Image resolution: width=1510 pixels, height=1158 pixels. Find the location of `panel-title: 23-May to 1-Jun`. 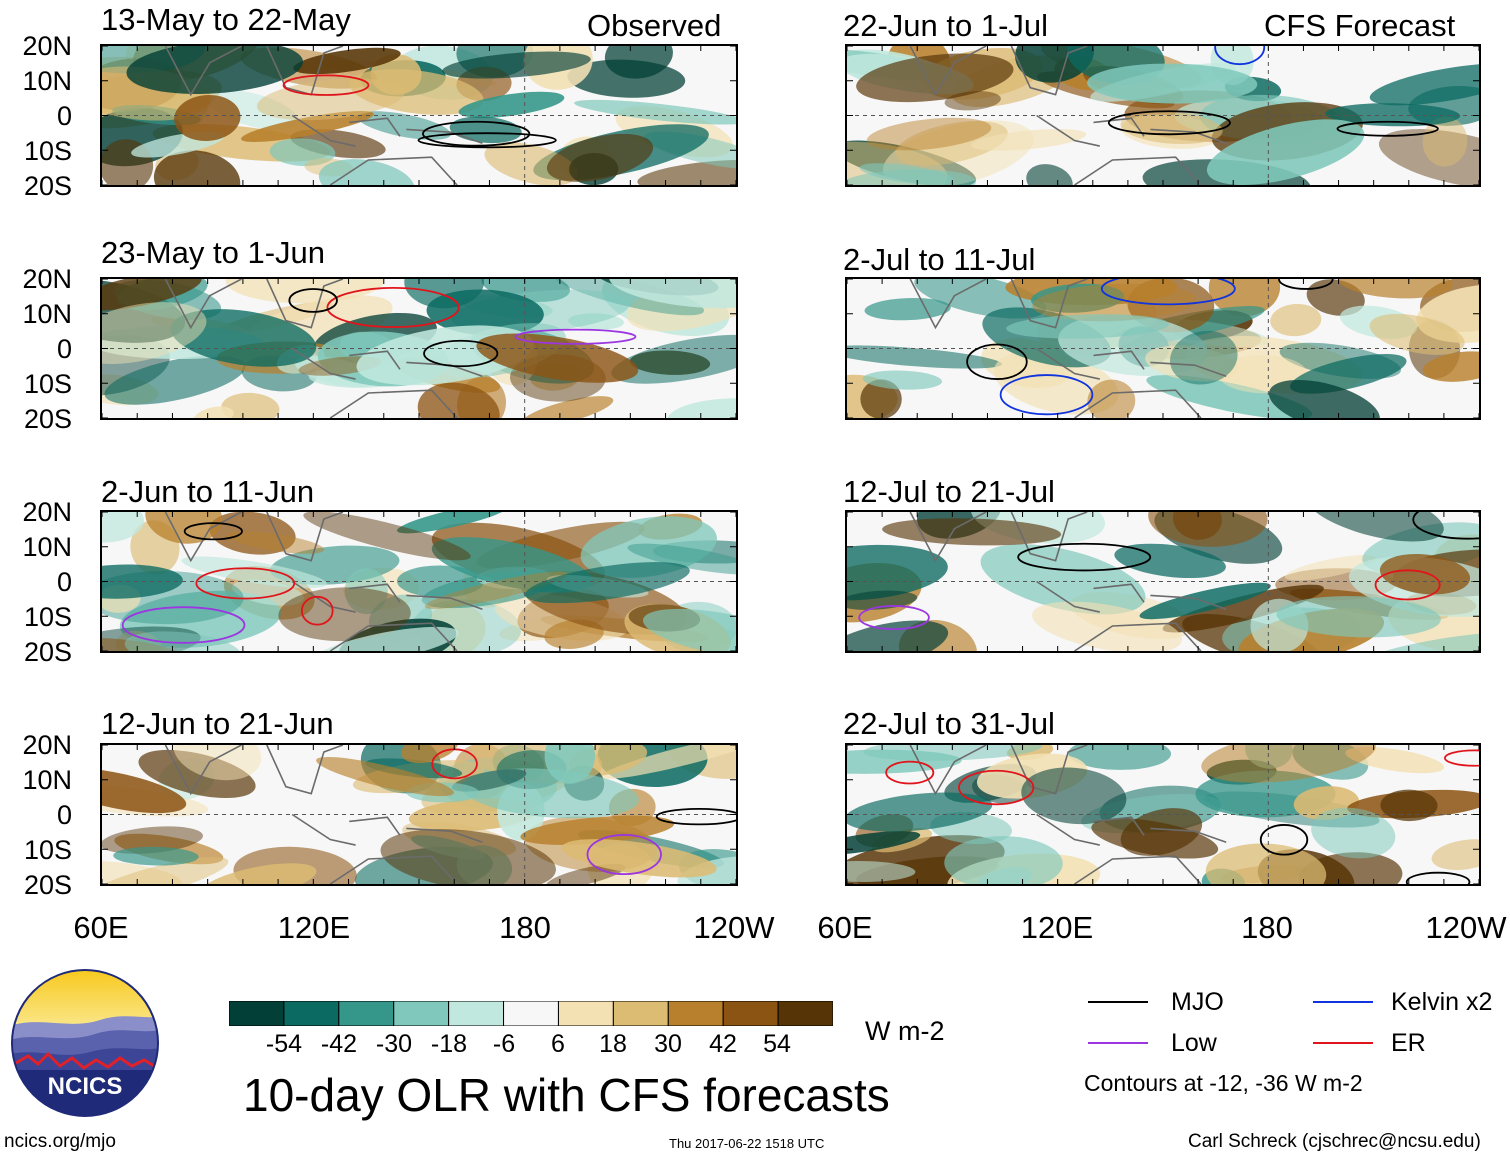

panel-title: 23-May to 1-Jun is located at coordinates (213, 252).